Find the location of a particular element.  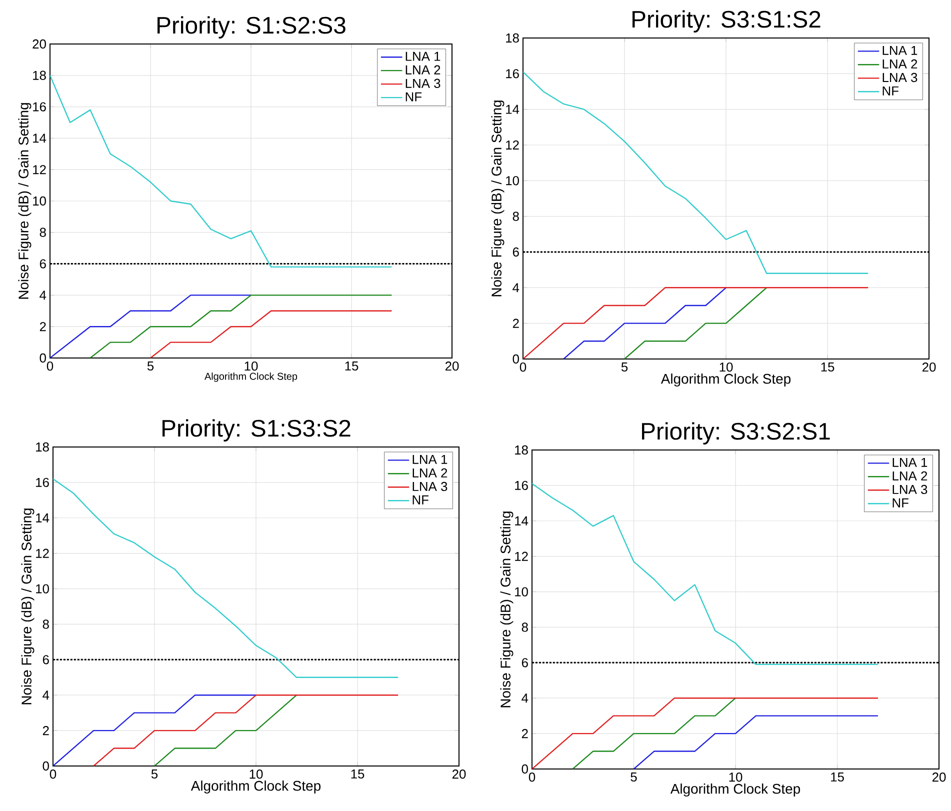

chart-title: Priority: S1:S3:S2 is located at coordinates (256, 430).